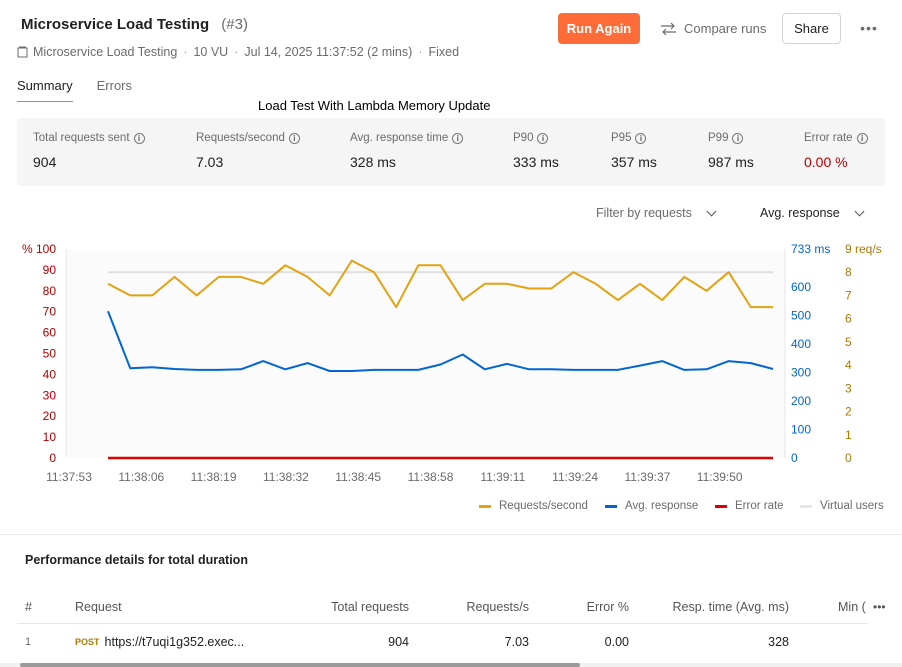  What do you see at coordinates (50, 270) in the screenshot?
I see `left-axis-tick: 90` at bounding box center [50, 270].